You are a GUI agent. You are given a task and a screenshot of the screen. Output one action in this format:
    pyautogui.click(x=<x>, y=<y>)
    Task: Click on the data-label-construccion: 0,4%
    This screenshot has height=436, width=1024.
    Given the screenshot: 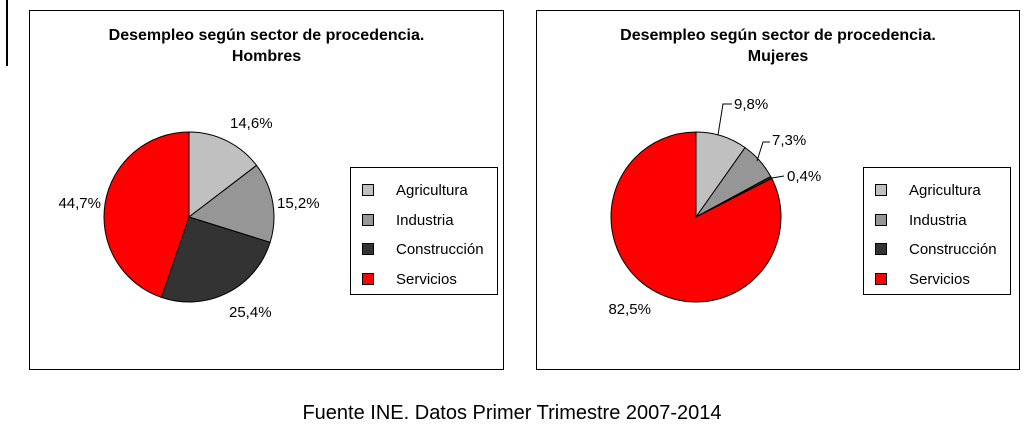 What is the action you would take?
    pyautogui.click(x=804, y=176)
    